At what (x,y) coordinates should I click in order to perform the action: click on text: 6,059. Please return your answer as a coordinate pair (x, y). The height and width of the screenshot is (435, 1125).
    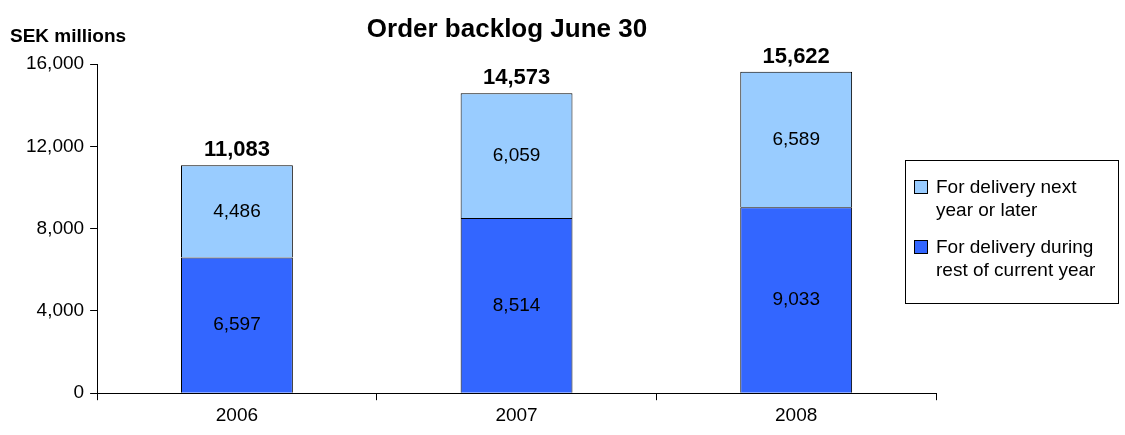
    Looking at the image, I should click on (516, 154).